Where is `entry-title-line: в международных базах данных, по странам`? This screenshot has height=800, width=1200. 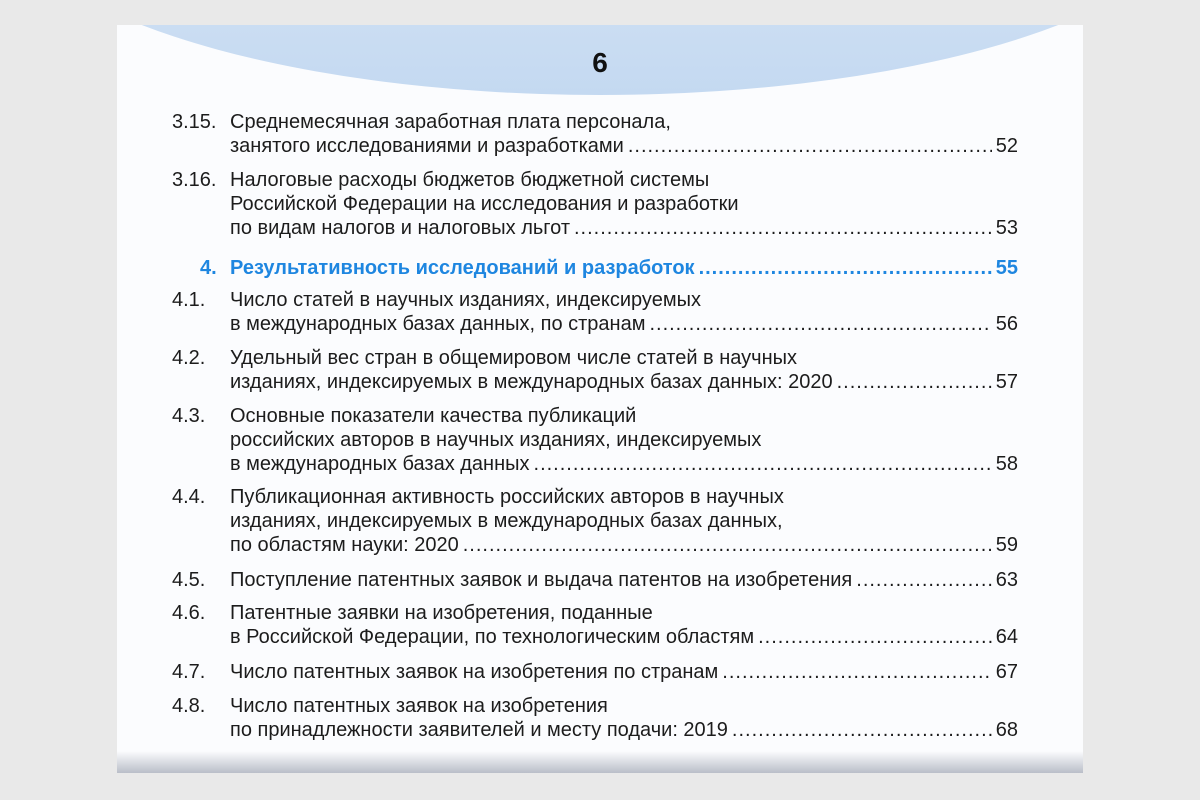
entry-title-line: в международных базах данных, по странам is located at coordinates (438, 324).